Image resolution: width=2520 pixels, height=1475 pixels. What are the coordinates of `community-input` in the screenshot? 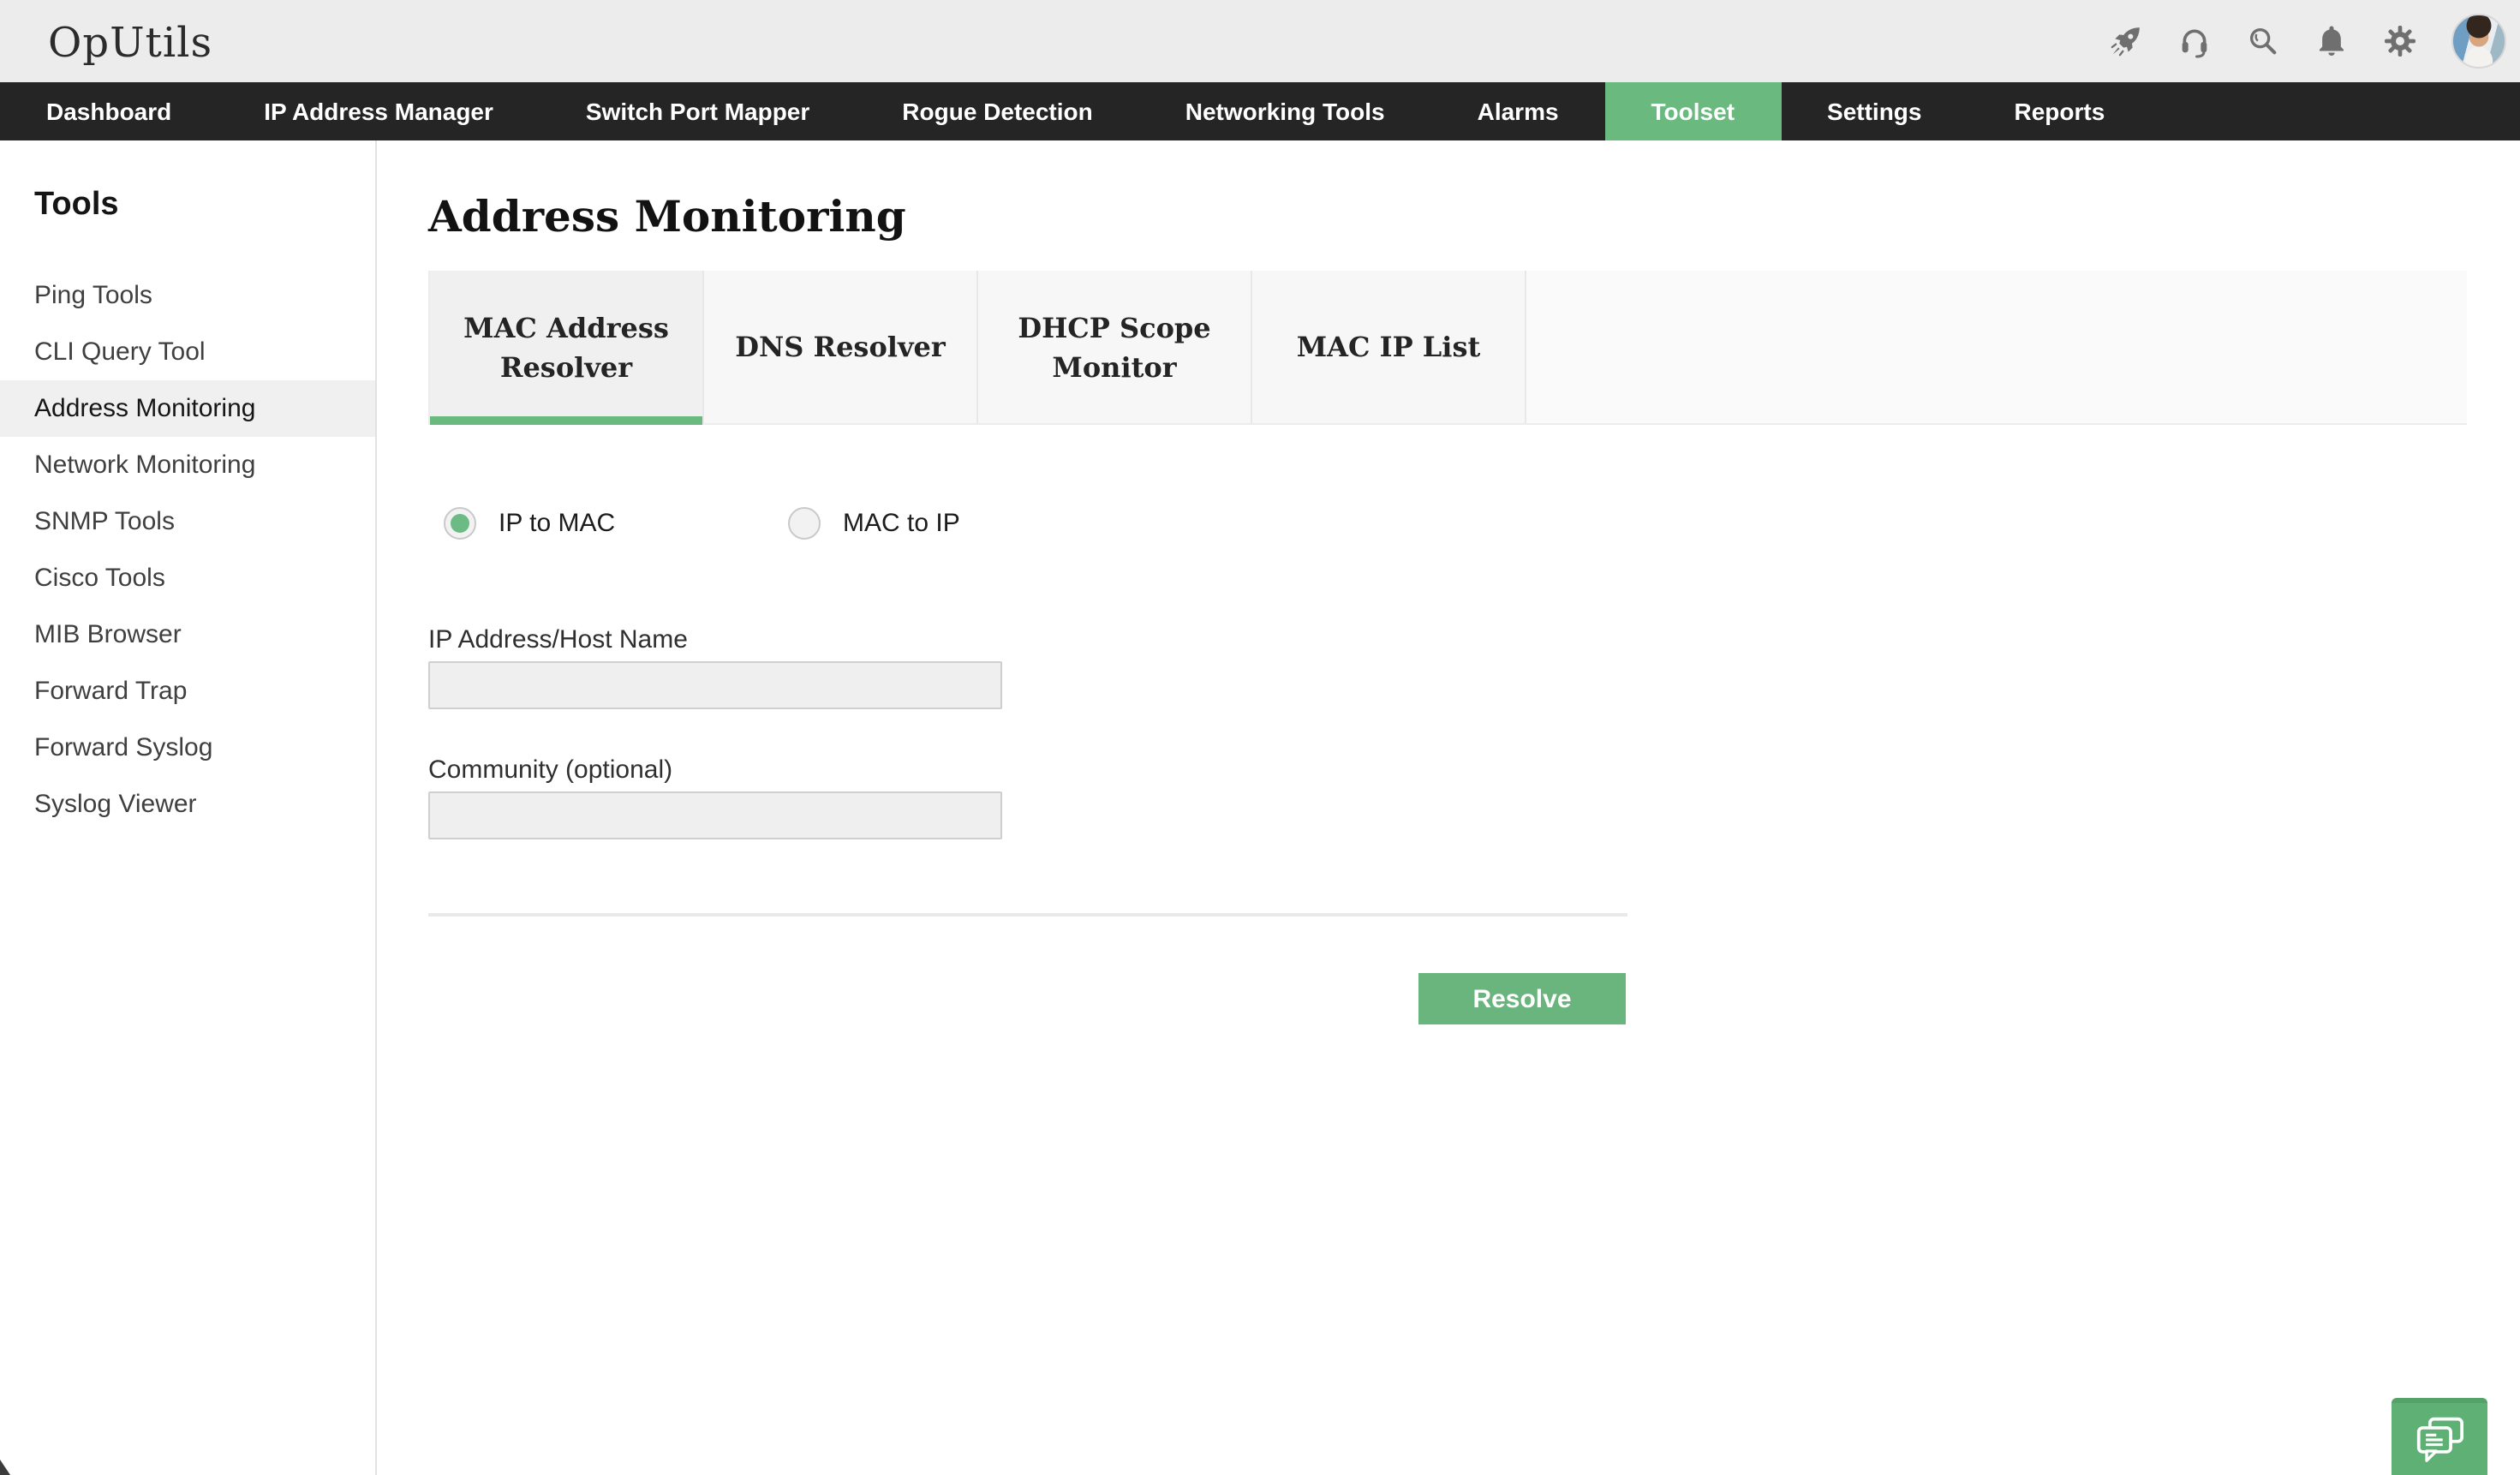 It's located at (715, 815).